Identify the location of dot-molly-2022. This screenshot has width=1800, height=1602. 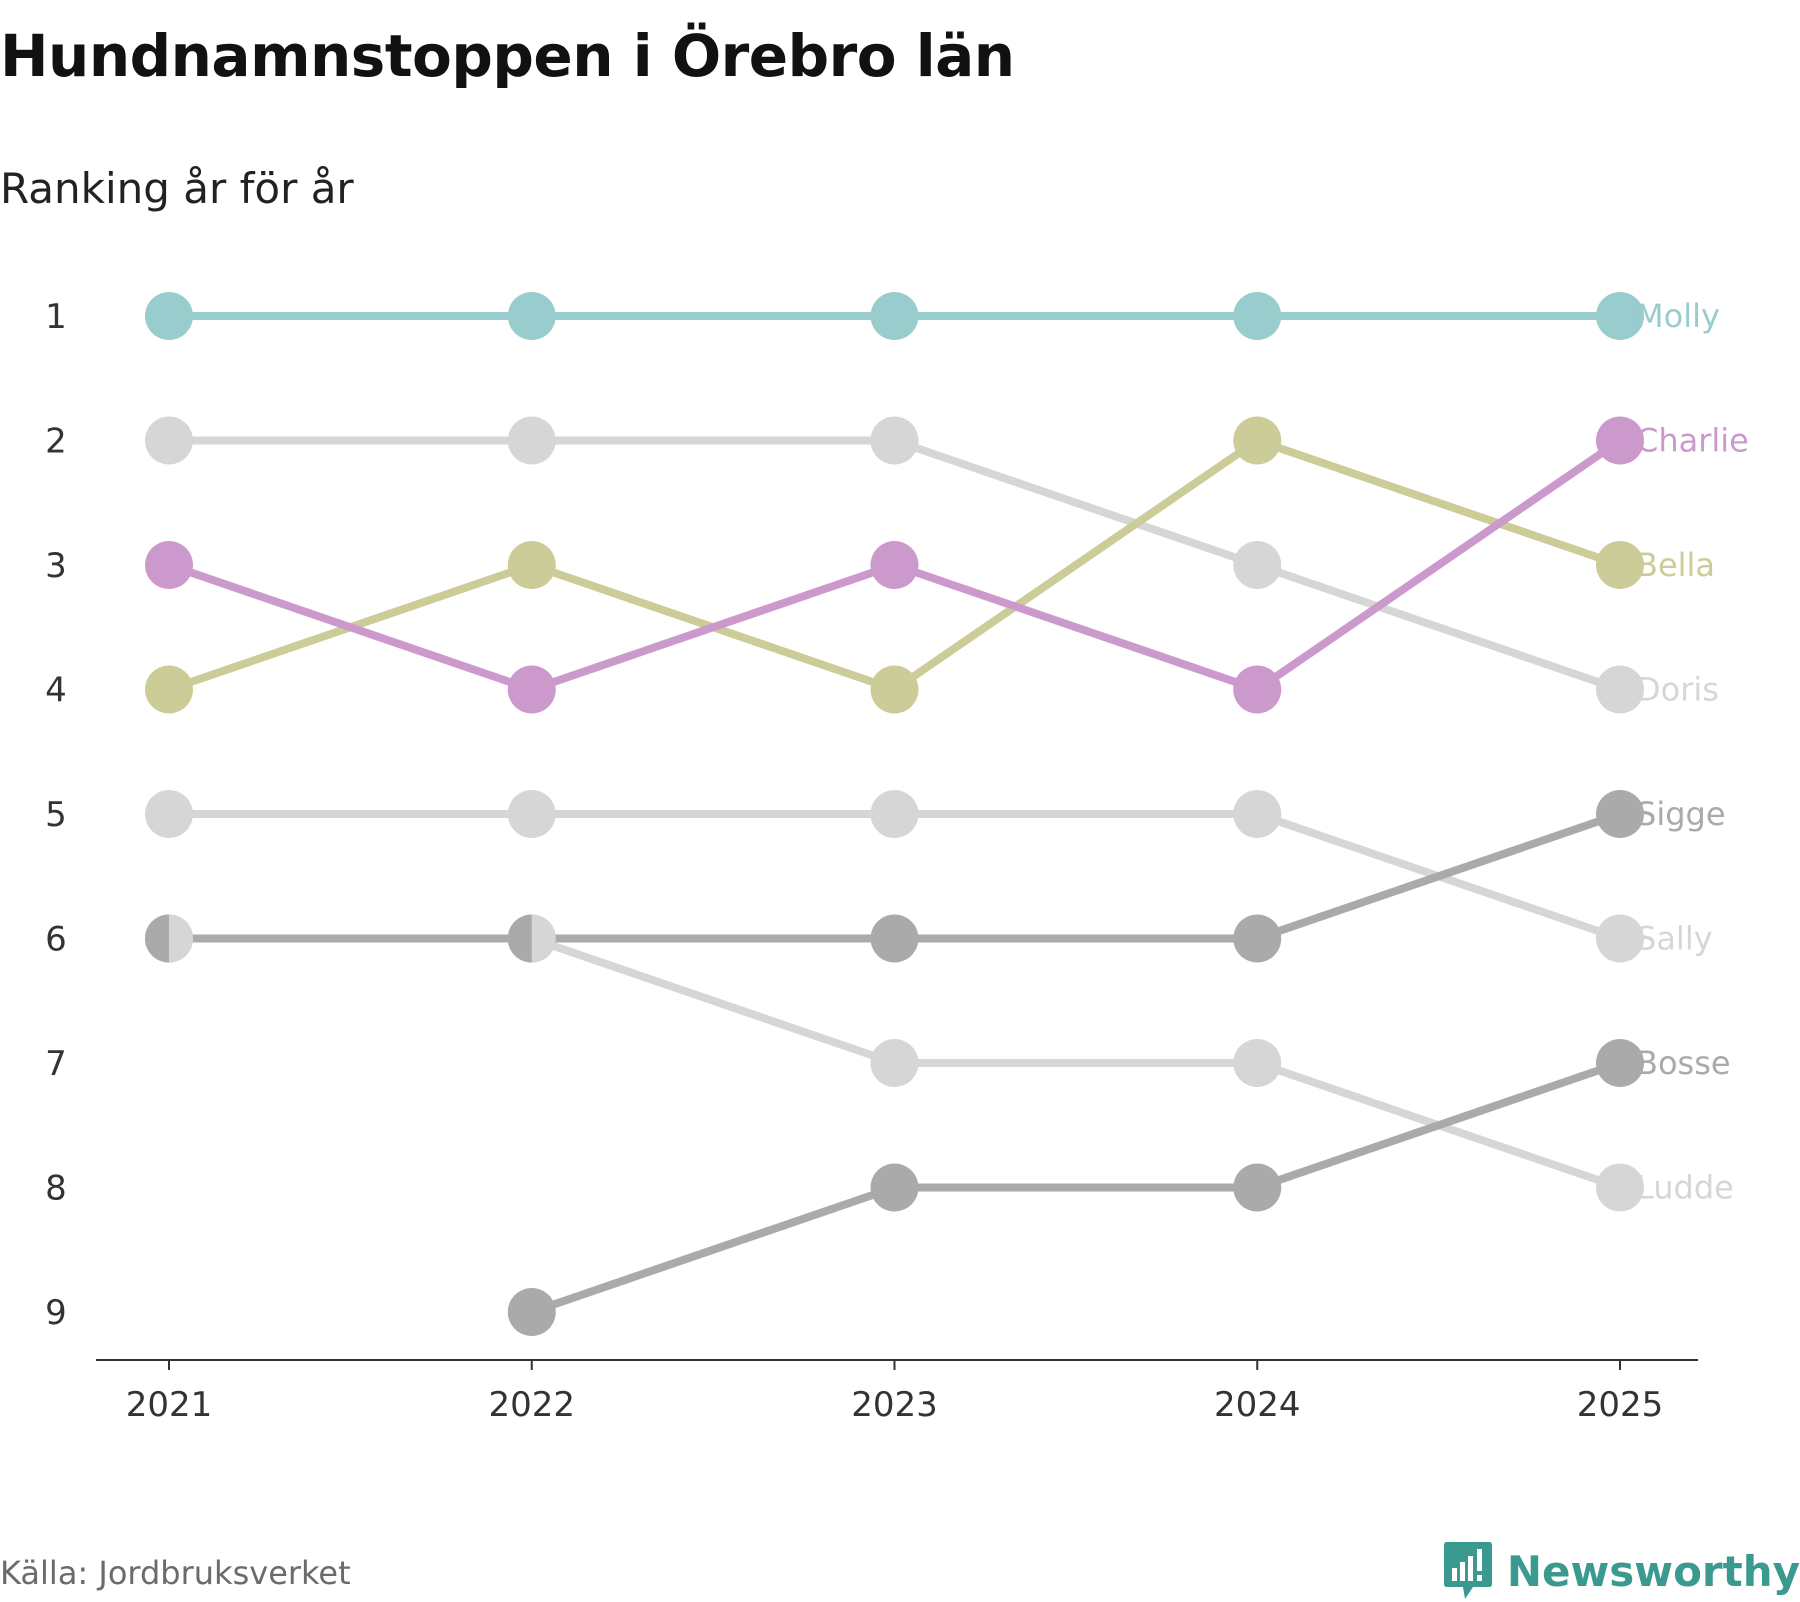
(531, 316).